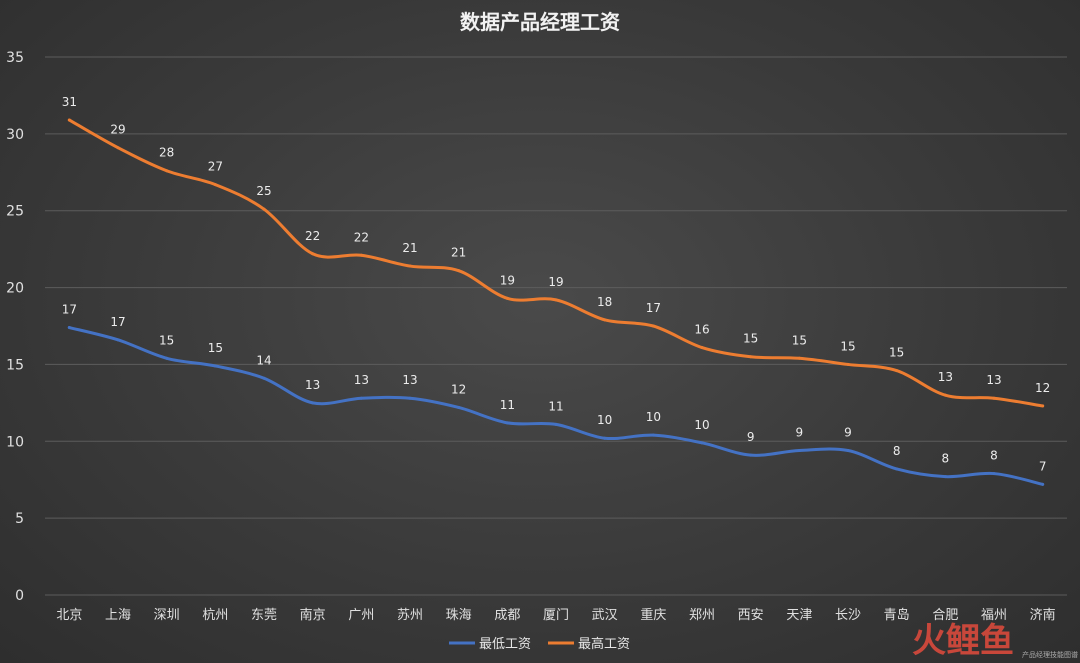 Image resolution: width=1080 pixels, height=663 pixels. Describe the element at coordinates (263, 360) in the screenshot. I see `data-label: 14` at that location.